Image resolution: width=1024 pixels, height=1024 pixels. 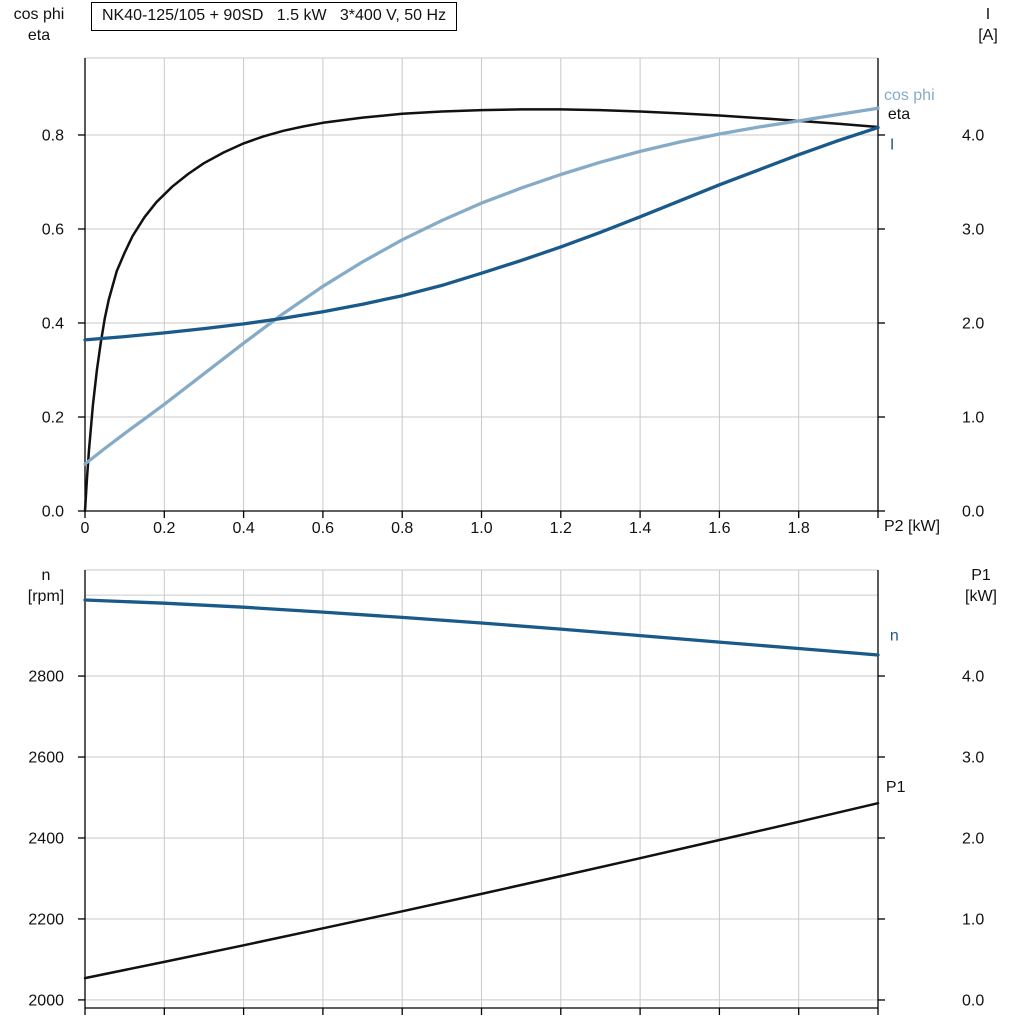 I want to click on x-tick-label: 0.2, so click(x=164, y=528).